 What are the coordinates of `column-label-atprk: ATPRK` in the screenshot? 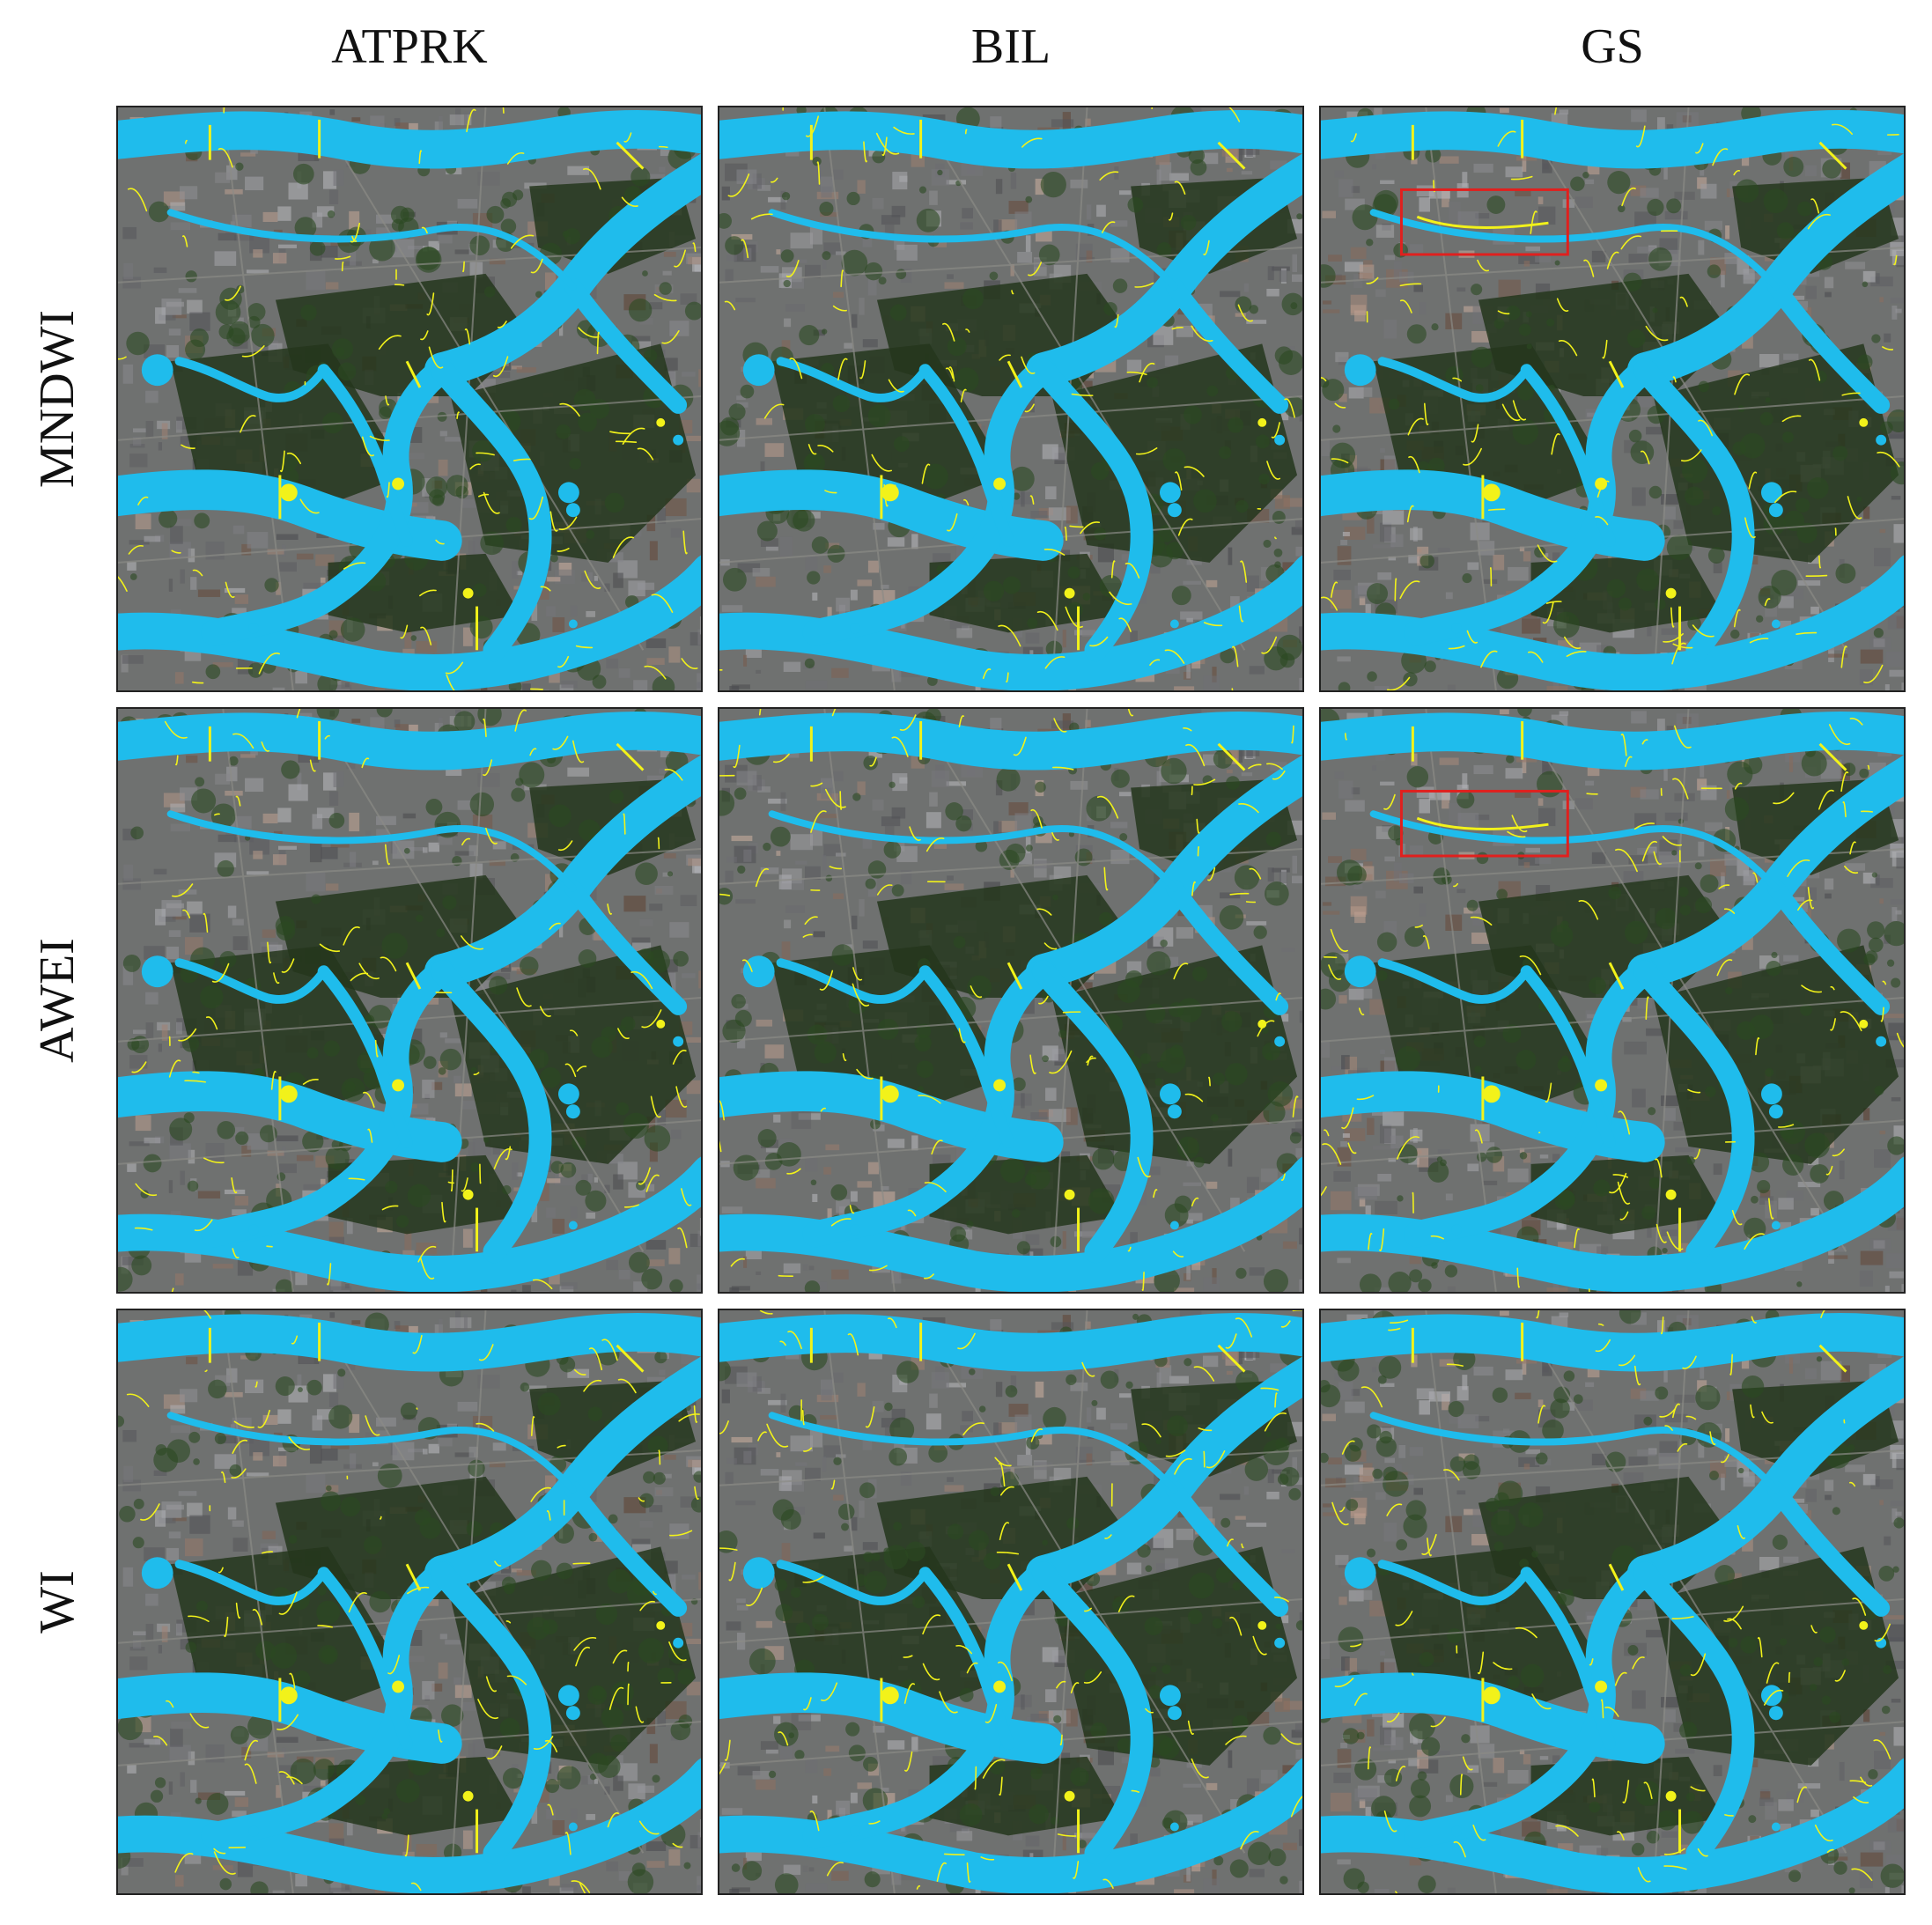 It's located at (409, 46).